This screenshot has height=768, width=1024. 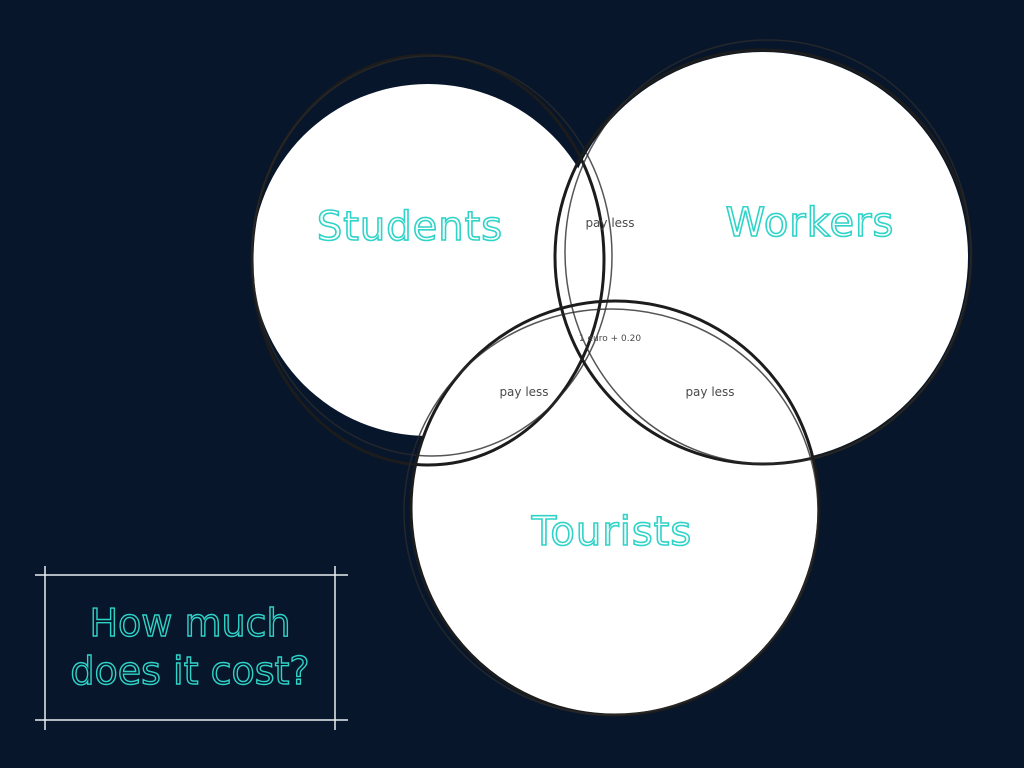 I want to click on question-box: How much does it cost?, so click(x=191, y=648).